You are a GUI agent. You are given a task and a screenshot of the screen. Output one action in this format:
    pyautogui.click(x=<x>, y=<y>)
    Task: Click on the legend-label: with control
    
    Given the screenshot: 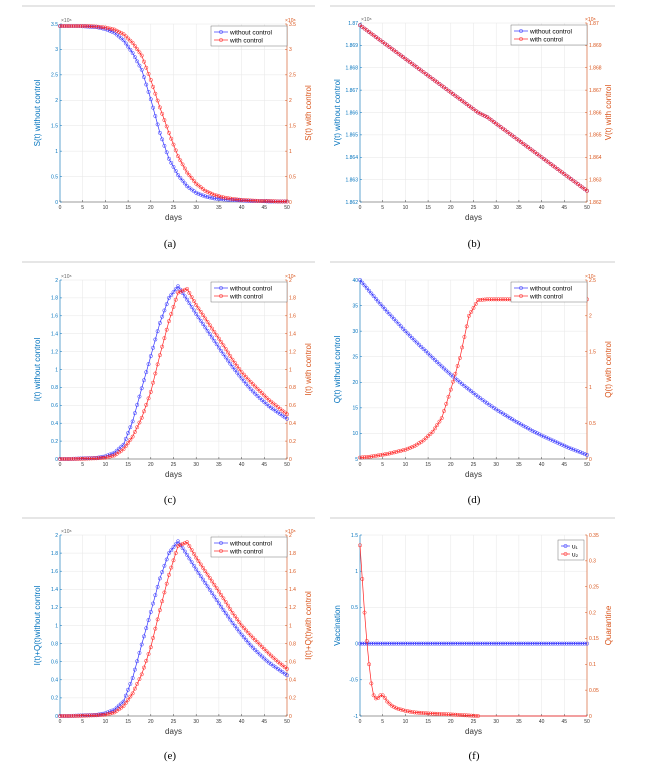 What is the action you would take?
    pyautogui.click(x=546, y=39)
    